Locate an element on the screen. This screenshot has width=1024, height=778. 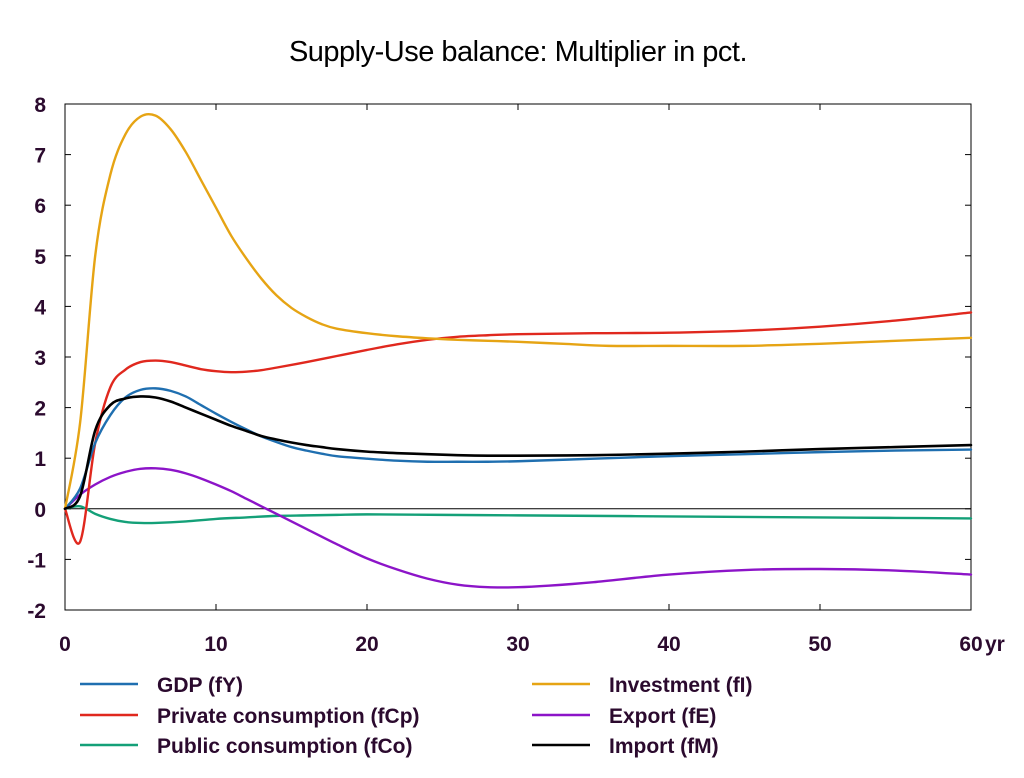
y-tick-label: 6 is located at coordinates (40, 206).